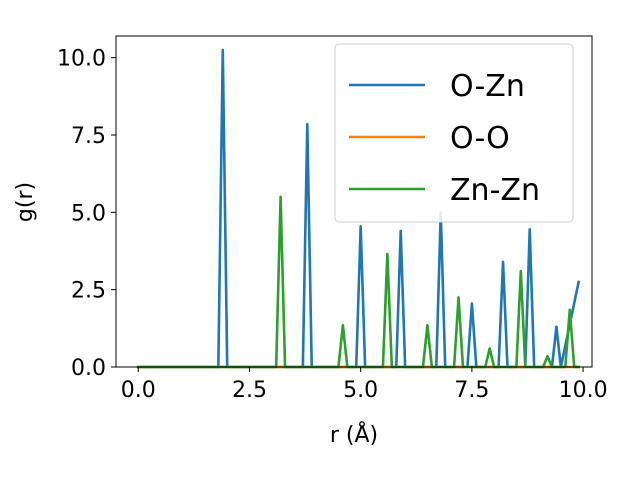  I want to click on y-tick-label: 7.5, so click(88, 136).